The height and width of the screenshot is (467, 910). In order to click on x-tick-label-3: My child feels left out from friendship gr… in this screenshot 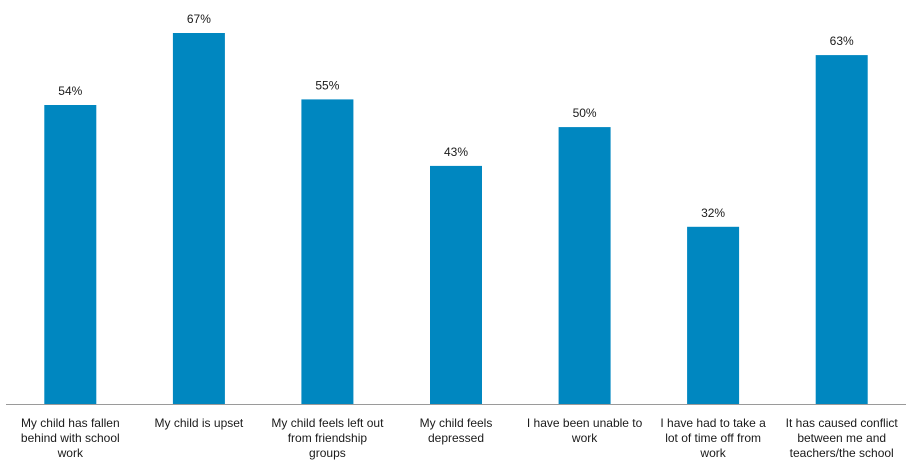, I will do `click(327, 438)`.